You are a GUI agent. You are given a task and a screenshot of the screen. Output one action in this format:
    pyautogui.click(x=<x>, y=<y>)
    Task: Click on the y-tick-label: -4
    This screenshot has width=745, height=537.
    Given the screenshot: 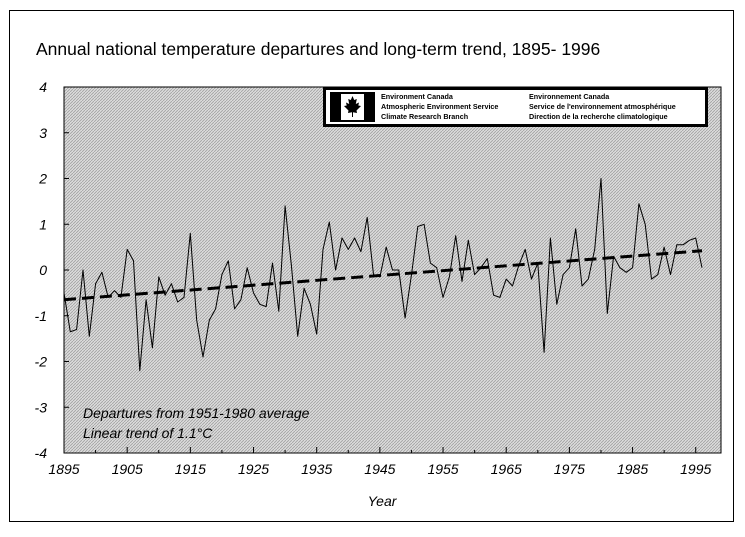 What is the action you would take?
    pyautogui.click(x=41, y=453)
    